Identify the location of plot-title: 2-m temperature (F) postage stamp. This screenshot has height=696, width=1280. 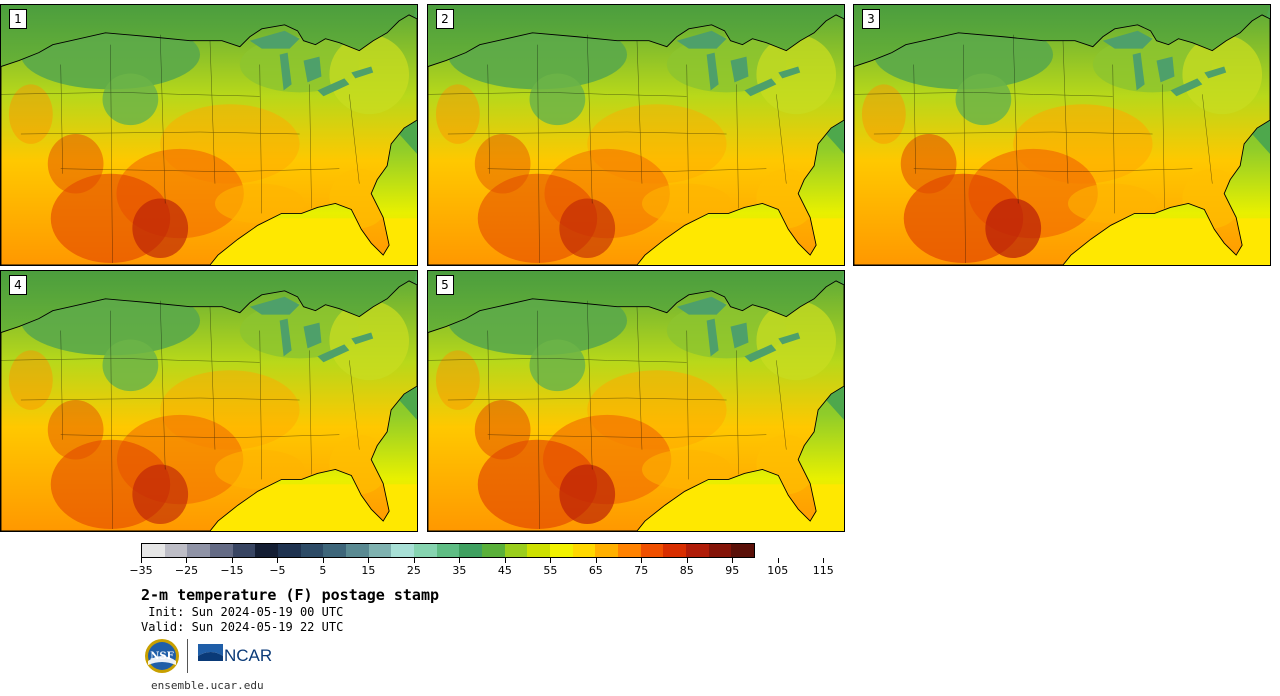
(290, 595).